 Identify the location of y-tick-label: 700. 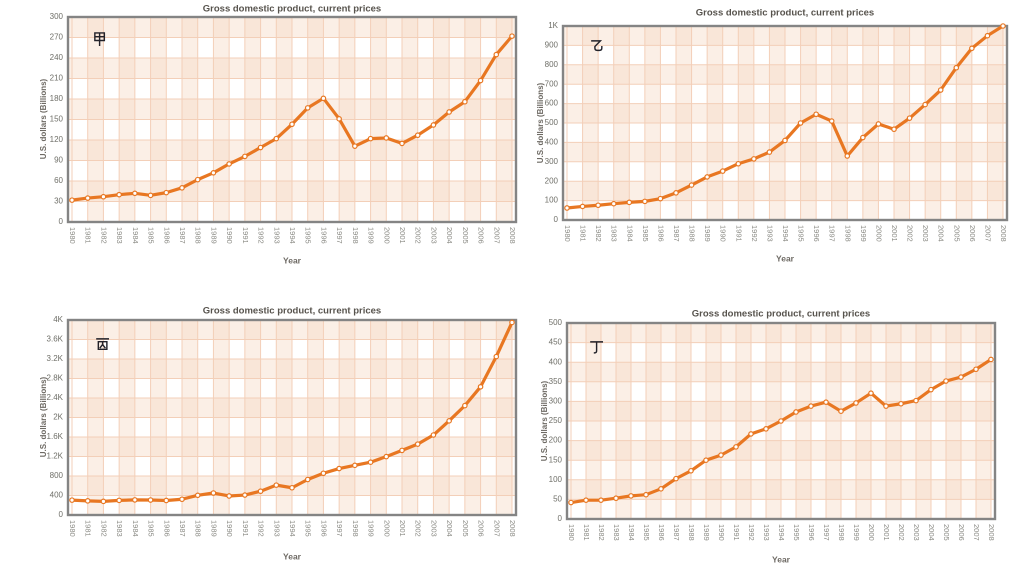
(552, 83).